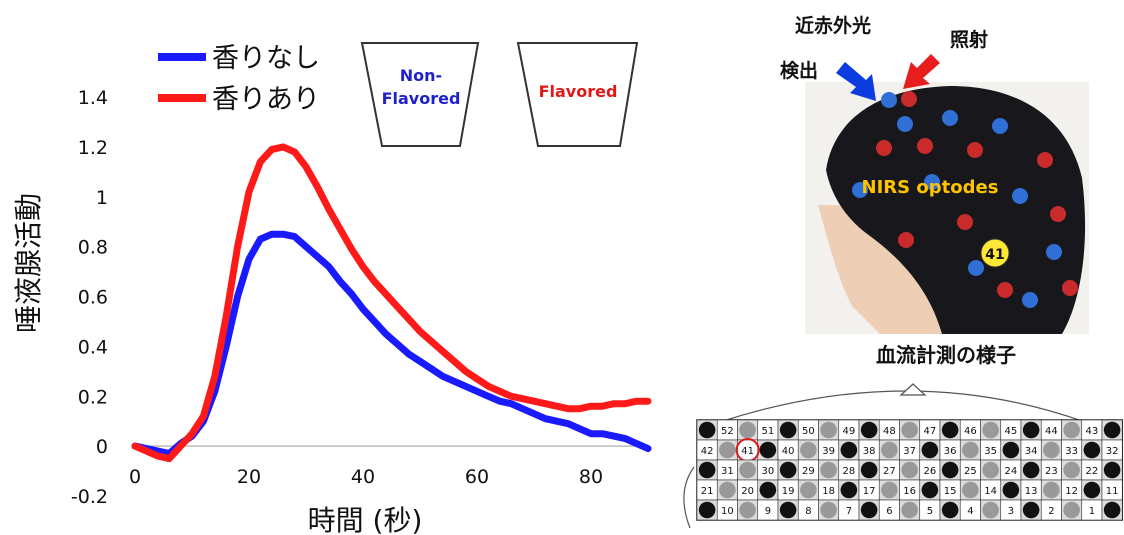  What do you see at coordinates (990, 491) in the screenshot?
I see `channel-number: 14` at bounding box center [990, 491].